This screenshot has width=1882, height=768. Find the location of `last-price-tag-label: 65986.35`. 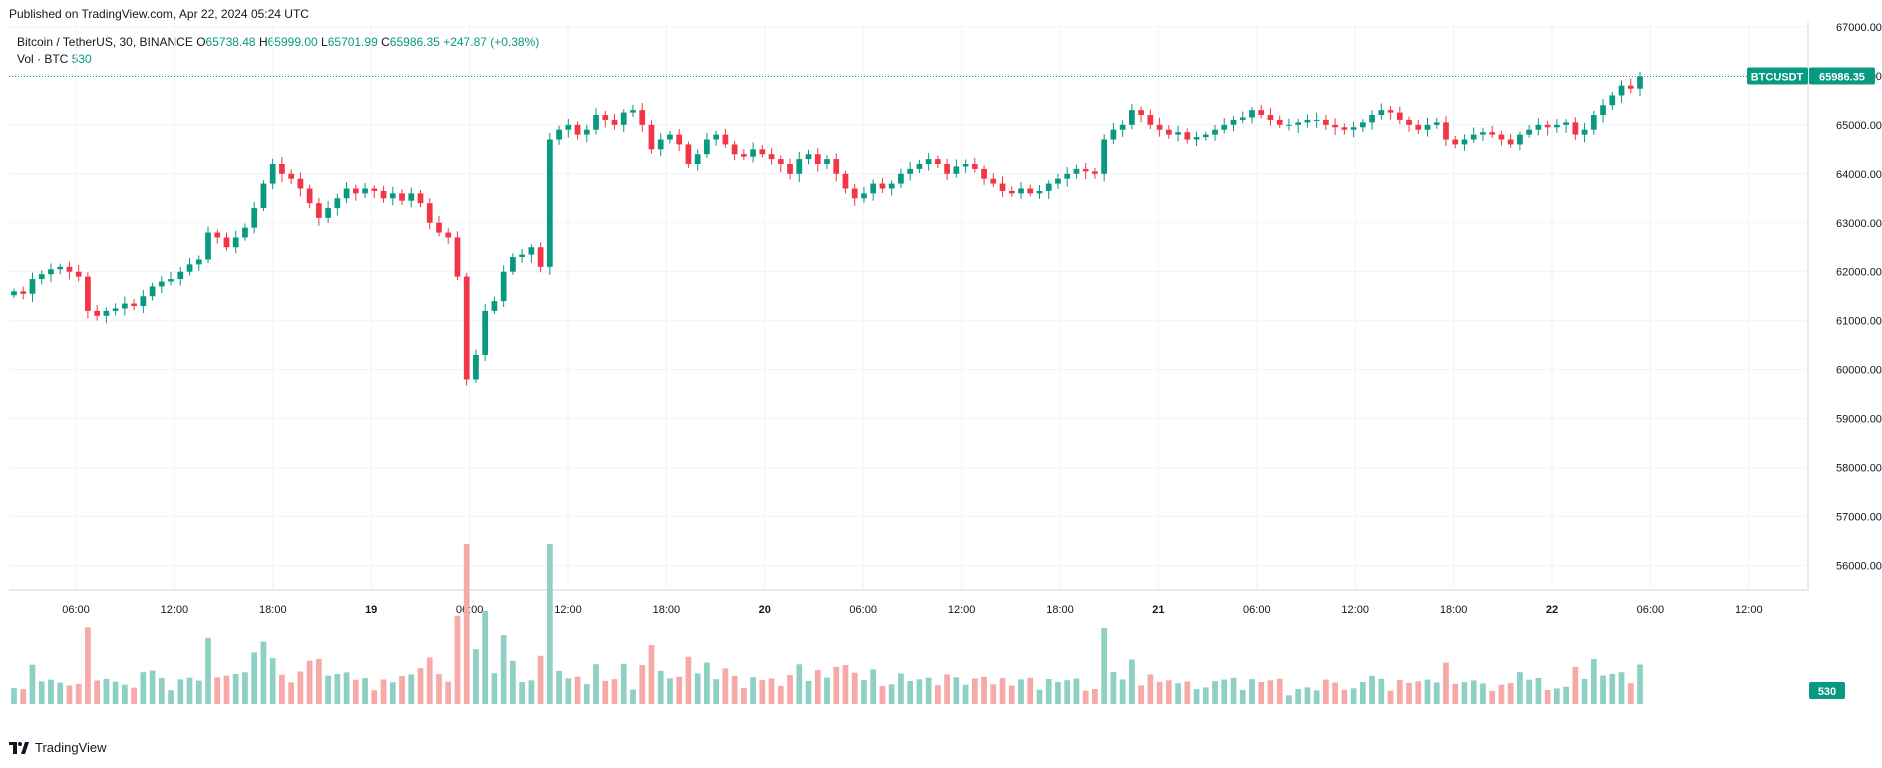

last-price-tag-label: 65986.35 is located at coordinates (1842, 78).